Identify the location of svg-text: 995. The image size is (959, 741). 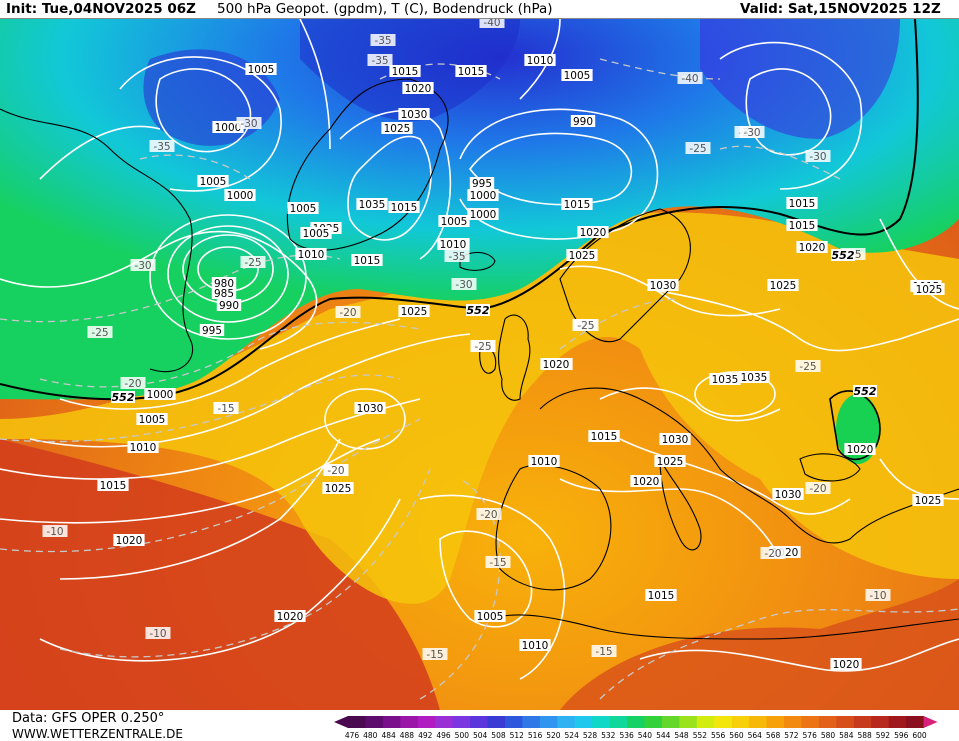
(482, 184).